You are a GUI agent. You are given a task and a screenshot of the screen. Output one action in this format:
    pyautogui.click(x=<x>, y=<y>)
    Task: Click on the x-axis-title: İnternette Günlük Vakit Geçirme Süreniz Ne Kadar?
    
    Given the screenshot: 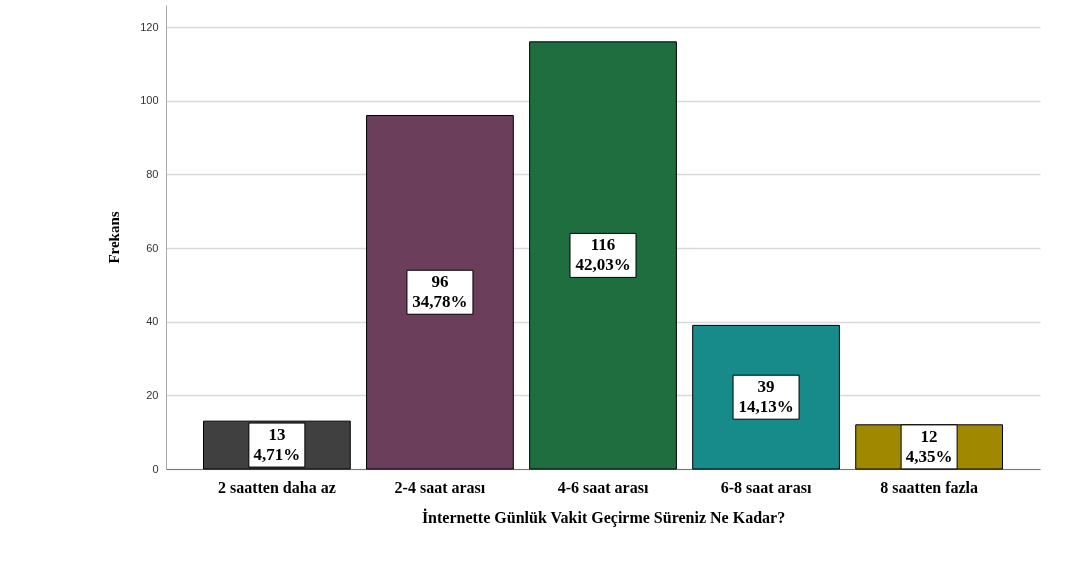 What is the action you would take?
    pyautogui.click(x=603, y=517)
    